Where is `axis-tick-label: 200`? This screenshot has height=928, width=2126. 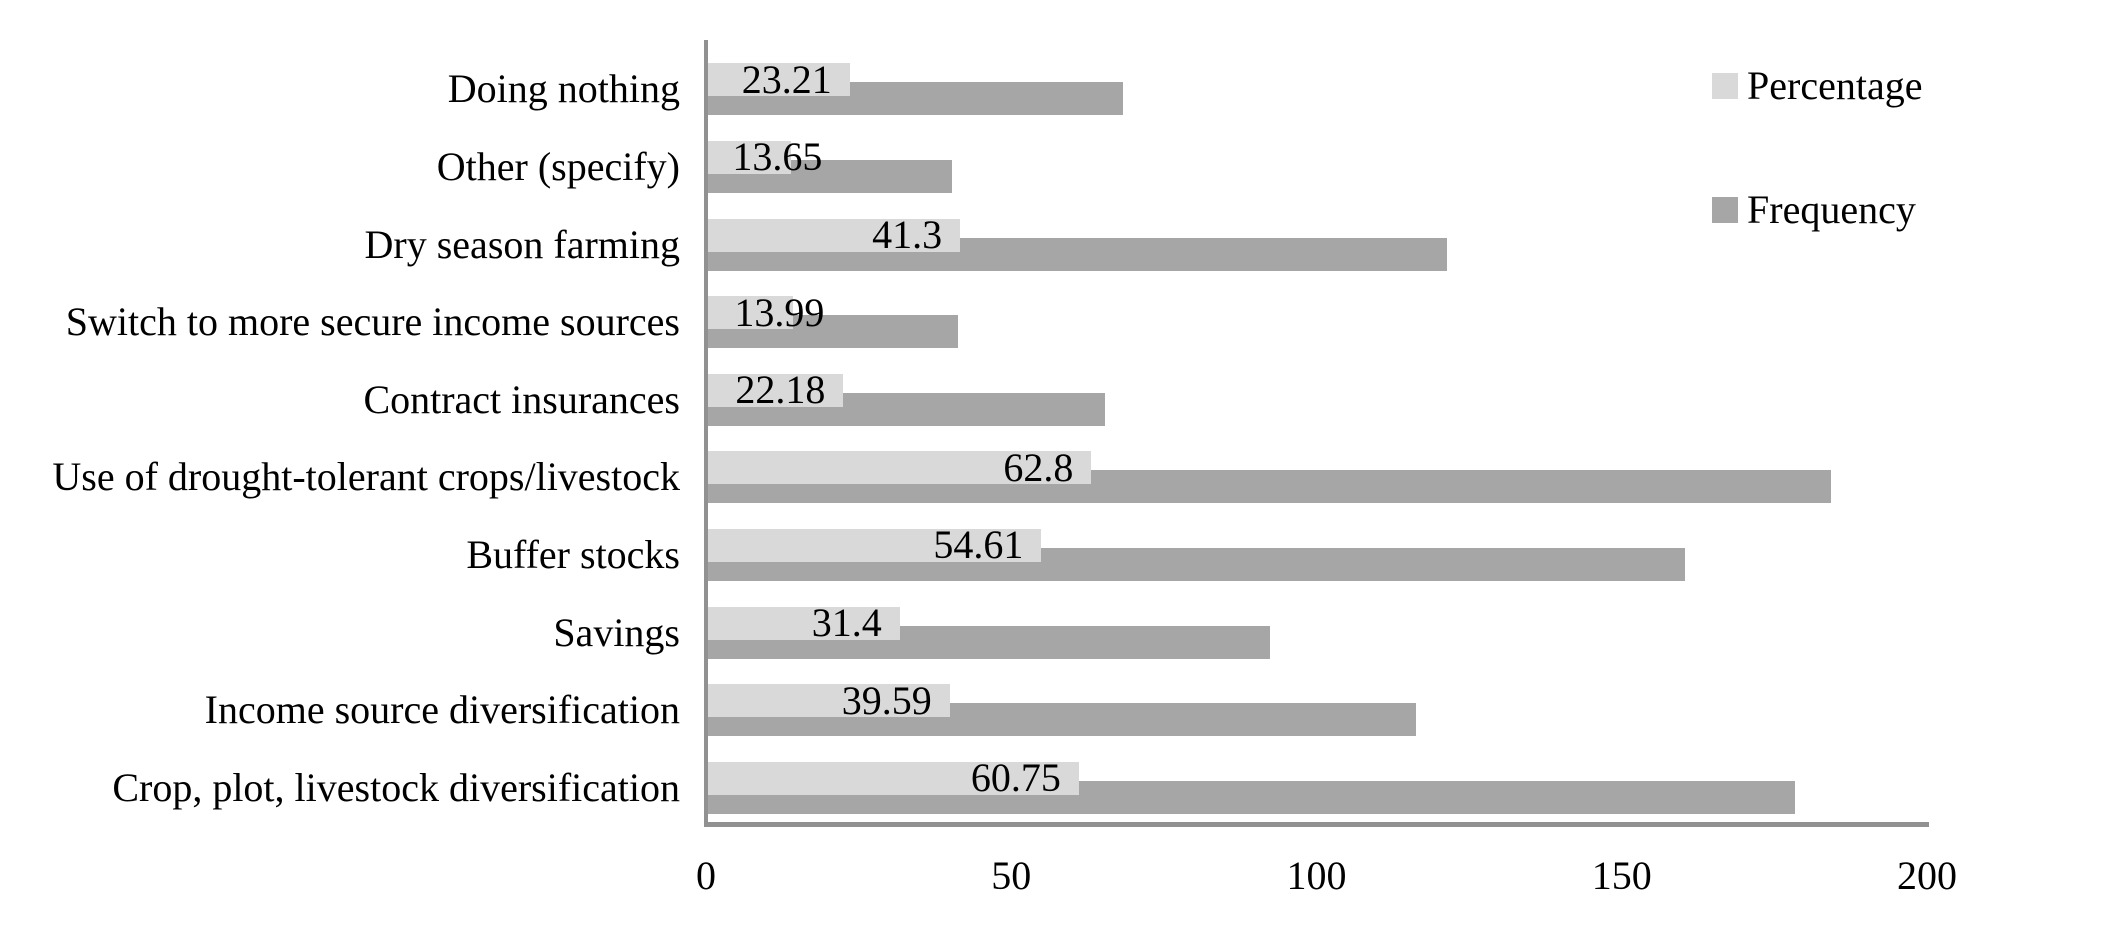 axis-tick-label: 200 is located at coordinates (1927, 875).